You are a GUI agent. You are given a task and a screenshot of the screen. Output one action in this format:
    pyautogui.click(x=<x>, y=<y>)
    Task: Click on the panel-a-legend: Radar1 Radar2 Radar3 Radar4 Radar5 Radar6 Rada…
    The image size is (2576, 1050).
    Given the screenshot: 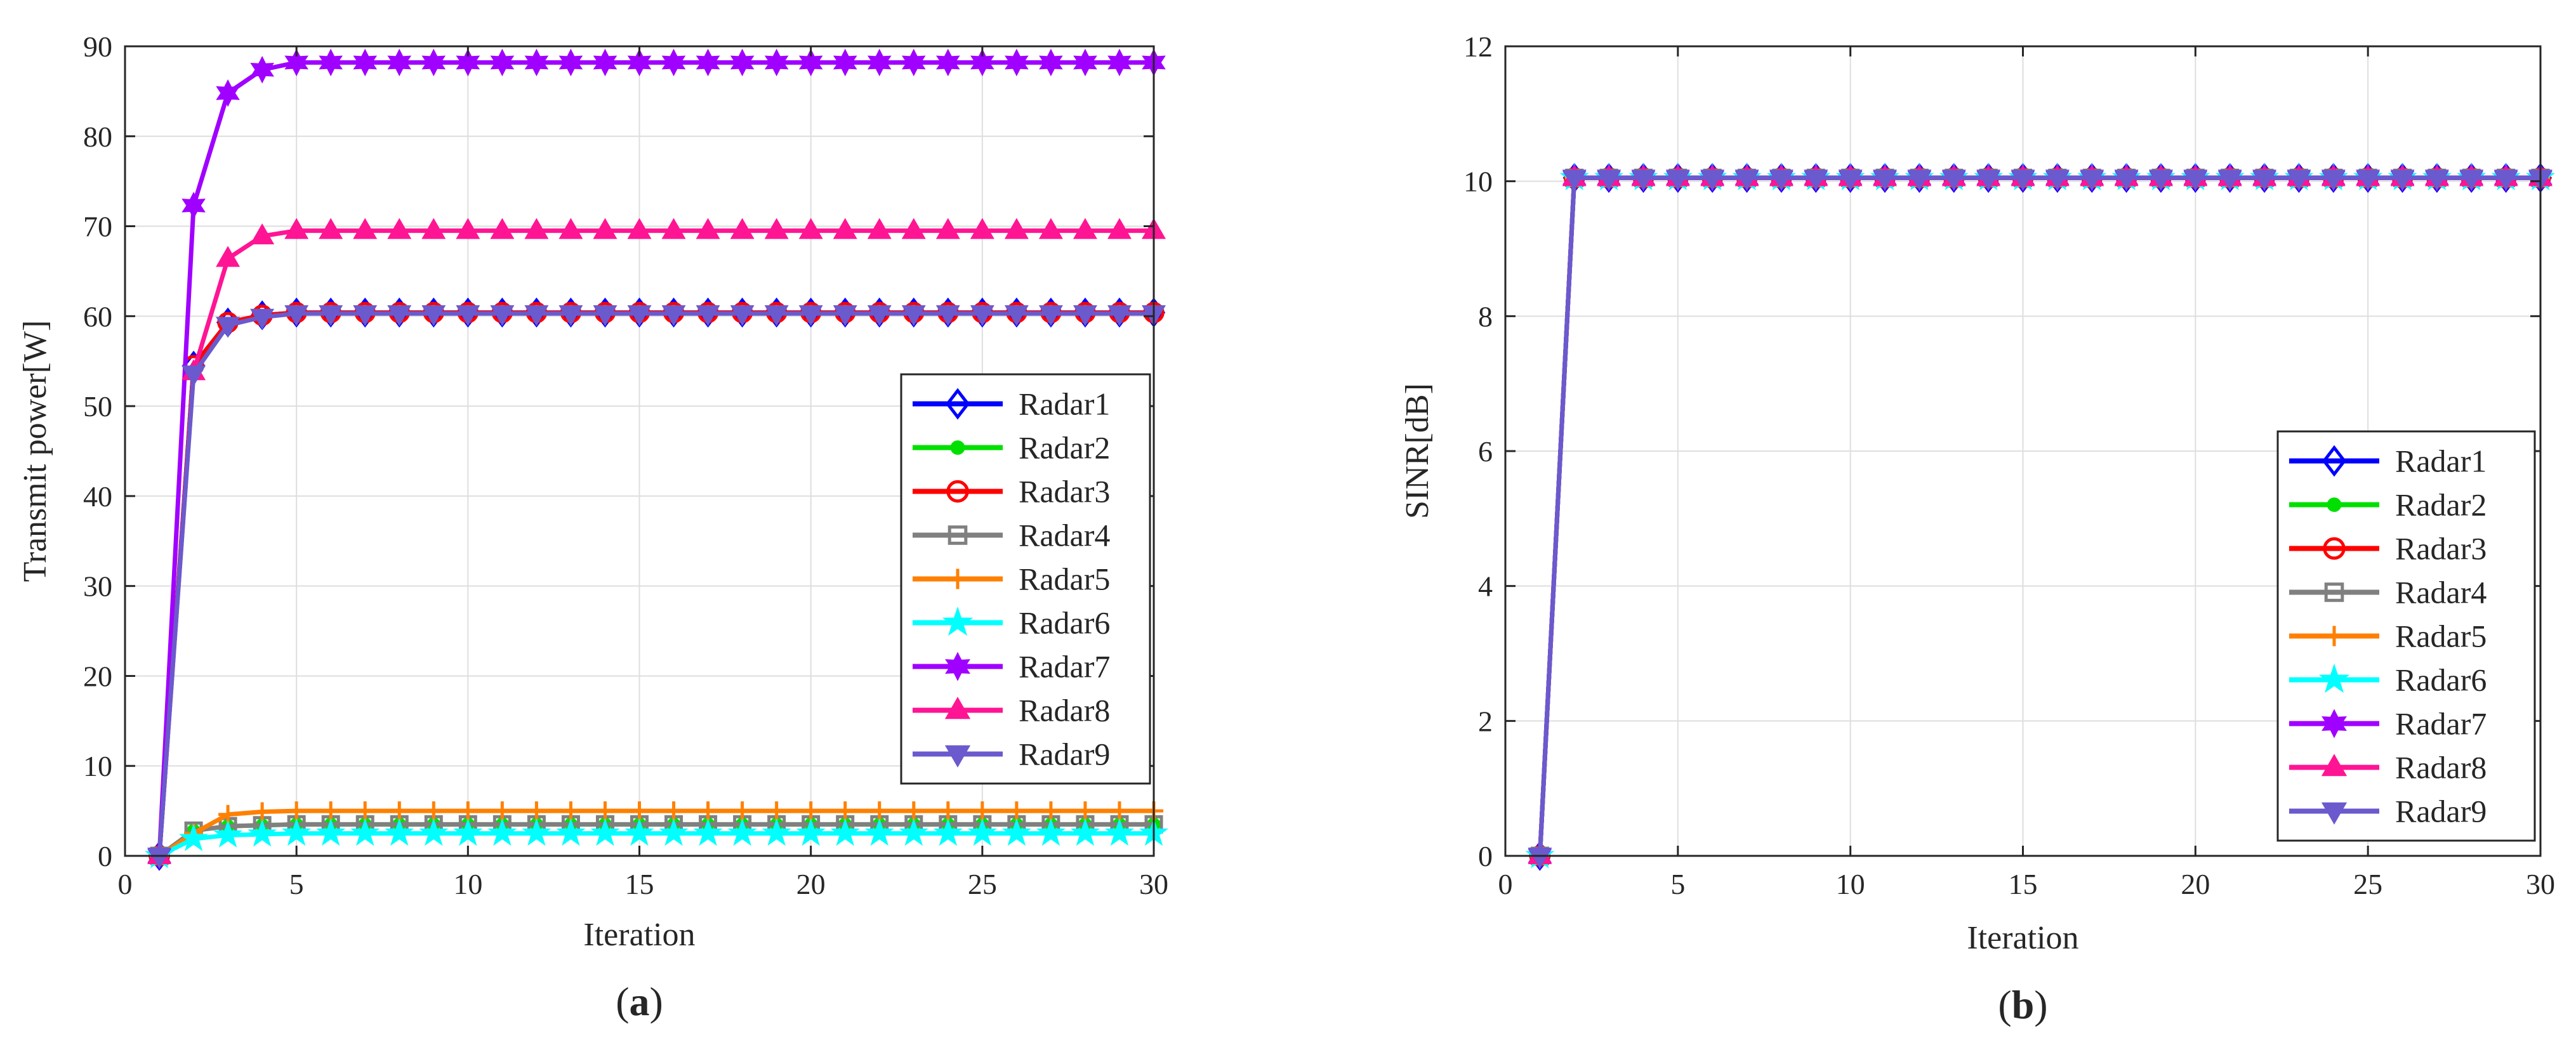 What is the action you would take?
    pyautogui.click(x=1025, y=579)
    